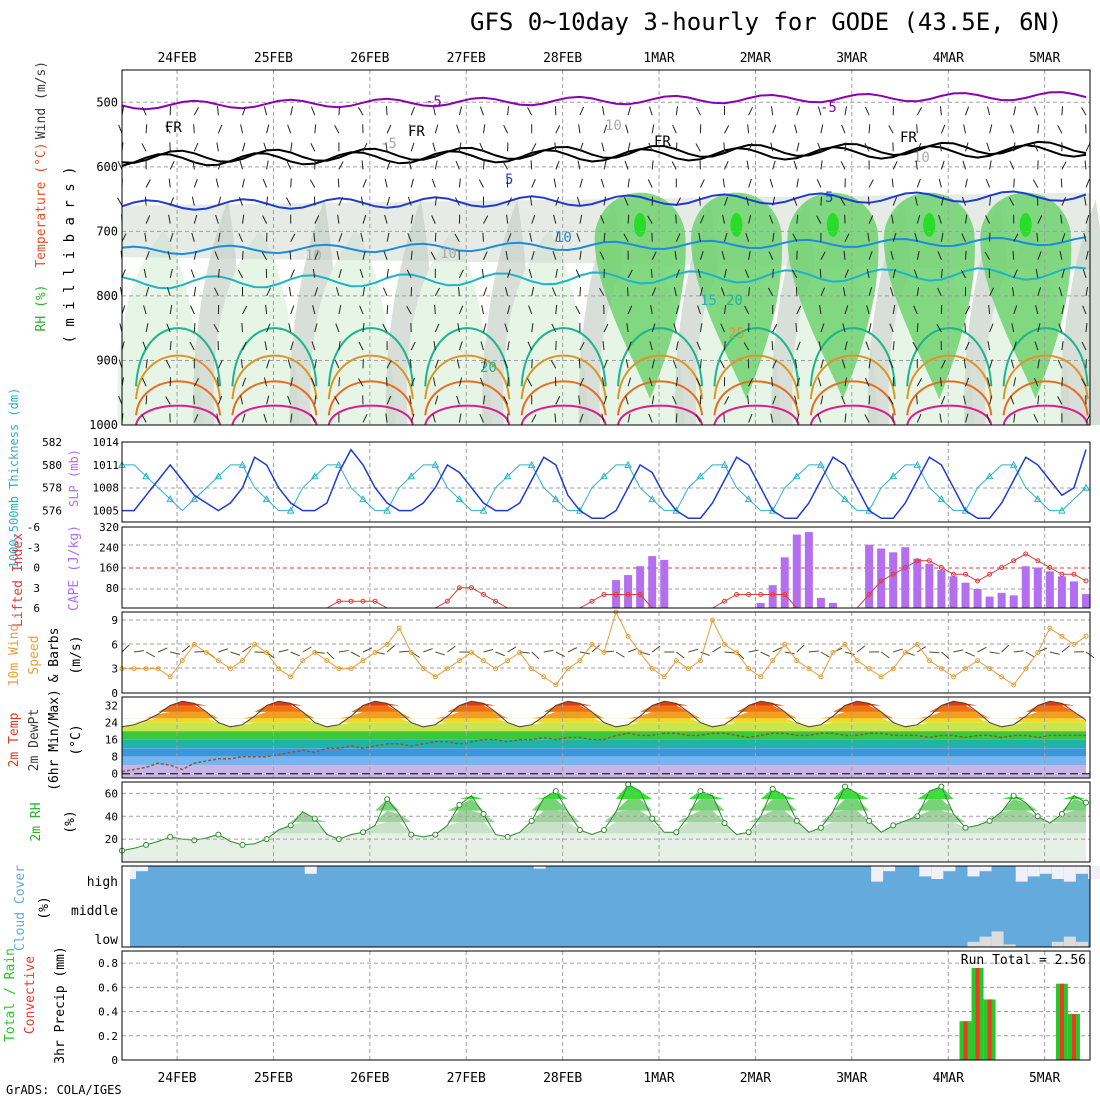 The width and height of the screenshot is (1100, 1100). I want to click on contour-label: FR, so click(416, 132).